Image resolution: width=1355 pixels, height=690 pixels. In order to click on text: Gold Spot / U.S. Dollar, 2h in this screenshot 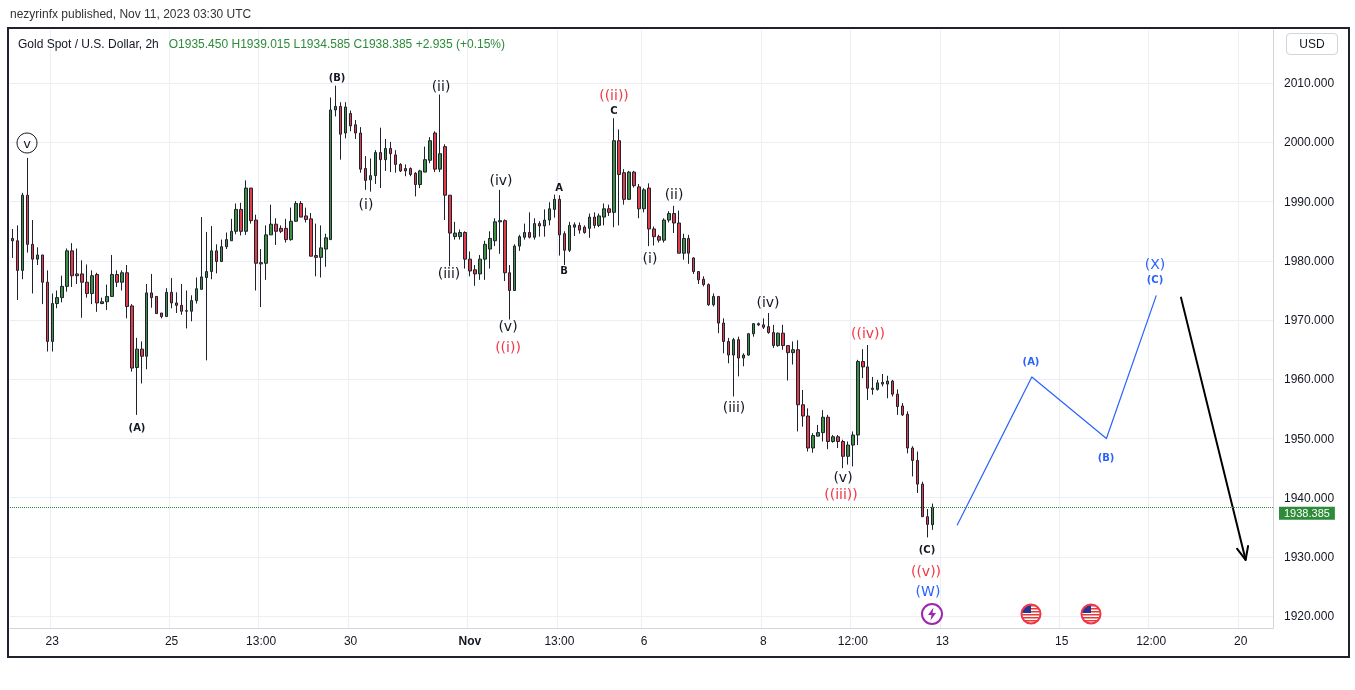, I will do `click(88, 44)`.